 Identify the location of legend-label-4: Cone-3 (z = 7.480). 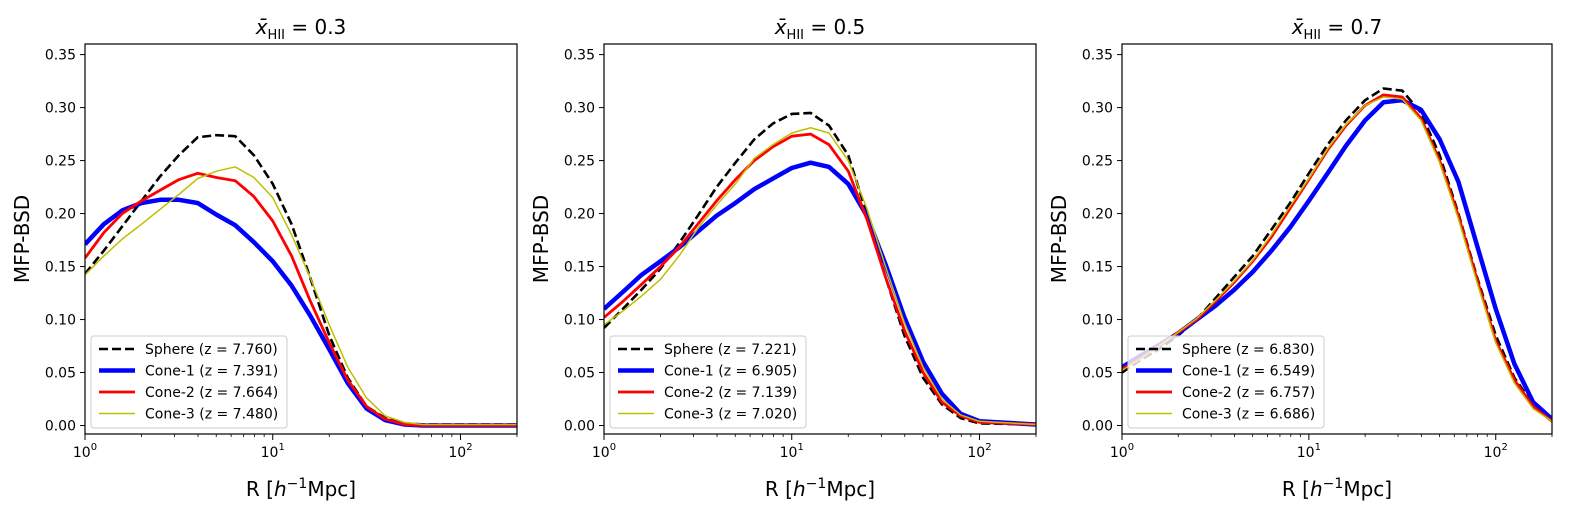
(211, 415).